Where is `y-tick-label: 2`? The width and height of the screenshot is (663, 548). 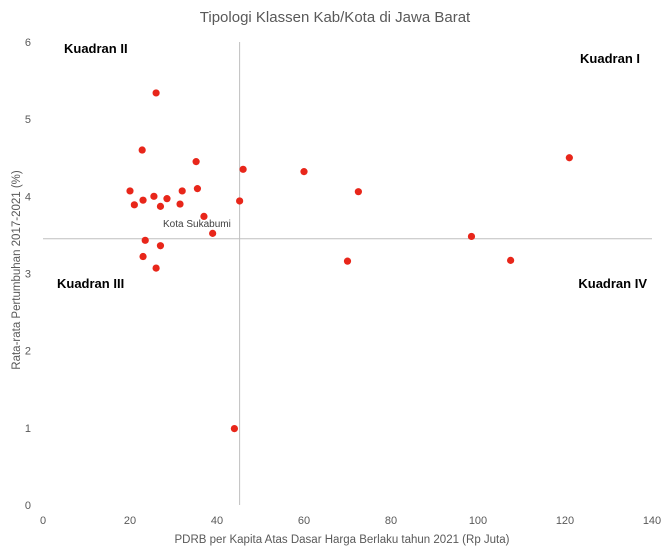 y-tick-label: 2 is located at coordinates (28, 352).